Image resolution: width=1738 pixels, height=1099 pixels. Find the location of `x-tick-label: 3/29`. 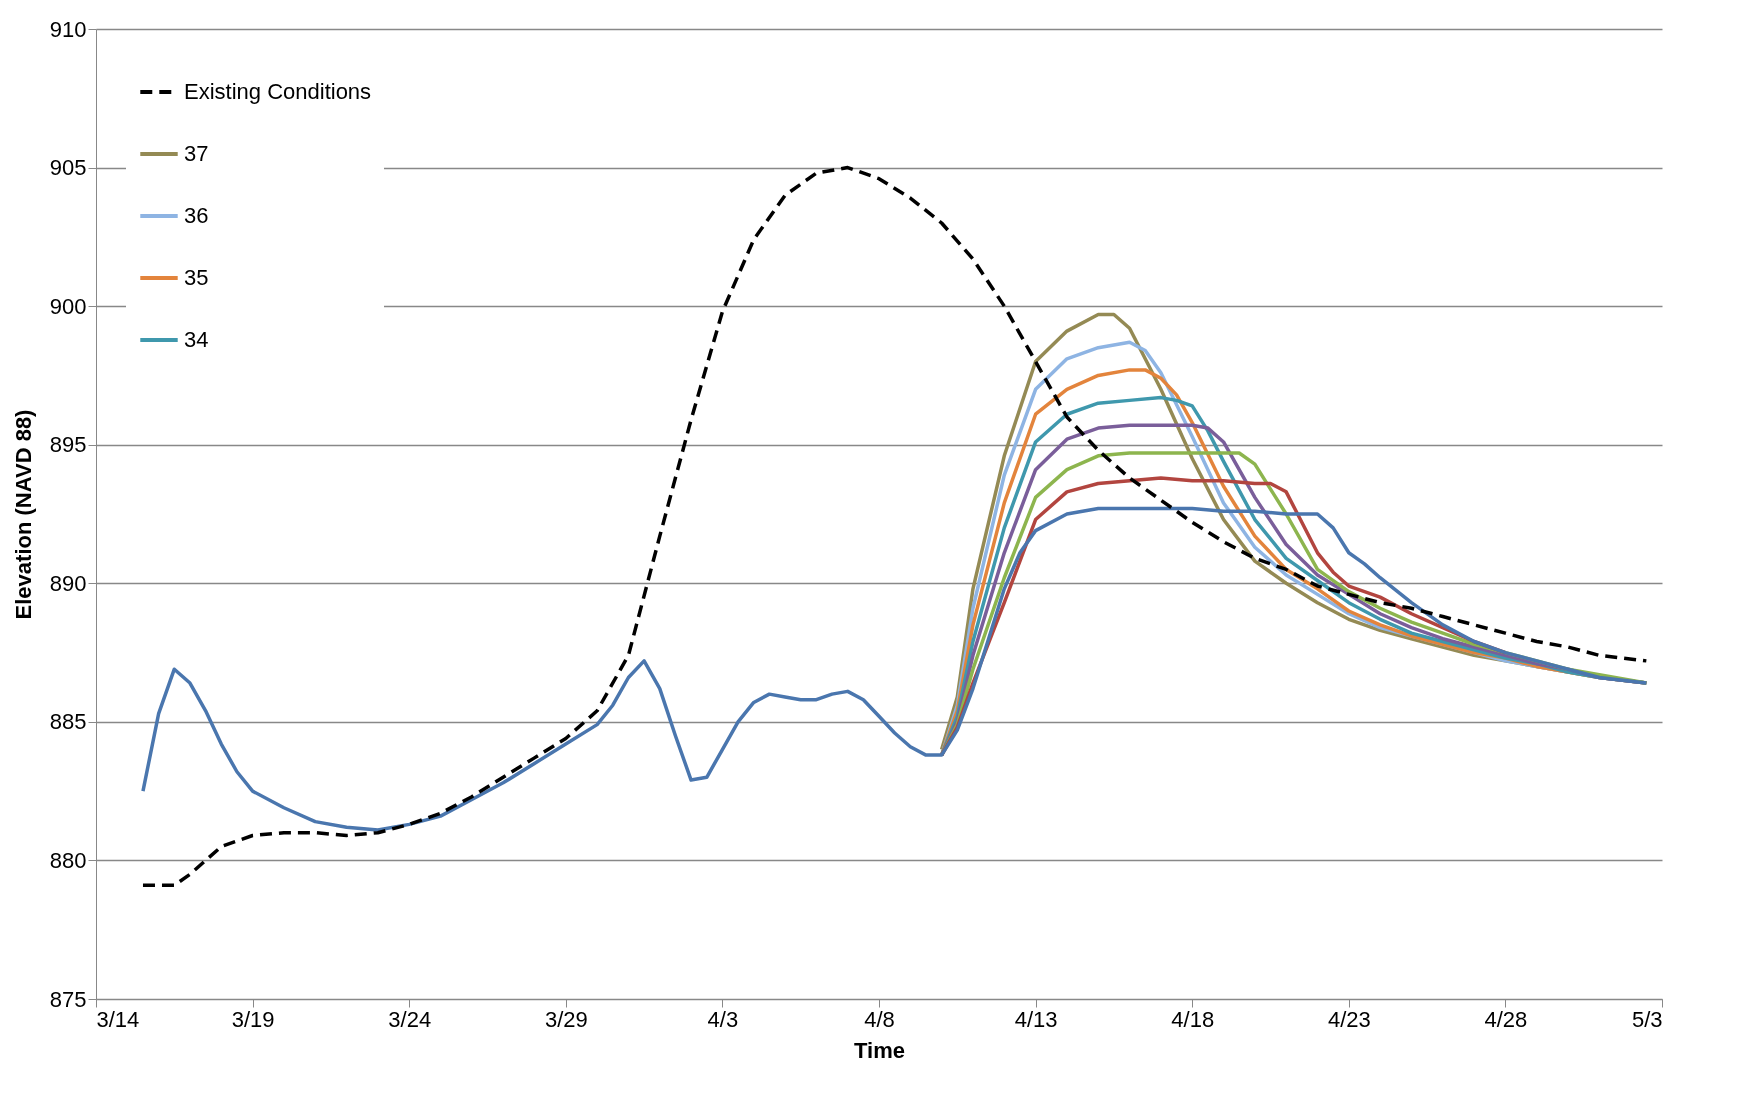

x-tick-label: 3/29 is located at coordinates (566, 1019).